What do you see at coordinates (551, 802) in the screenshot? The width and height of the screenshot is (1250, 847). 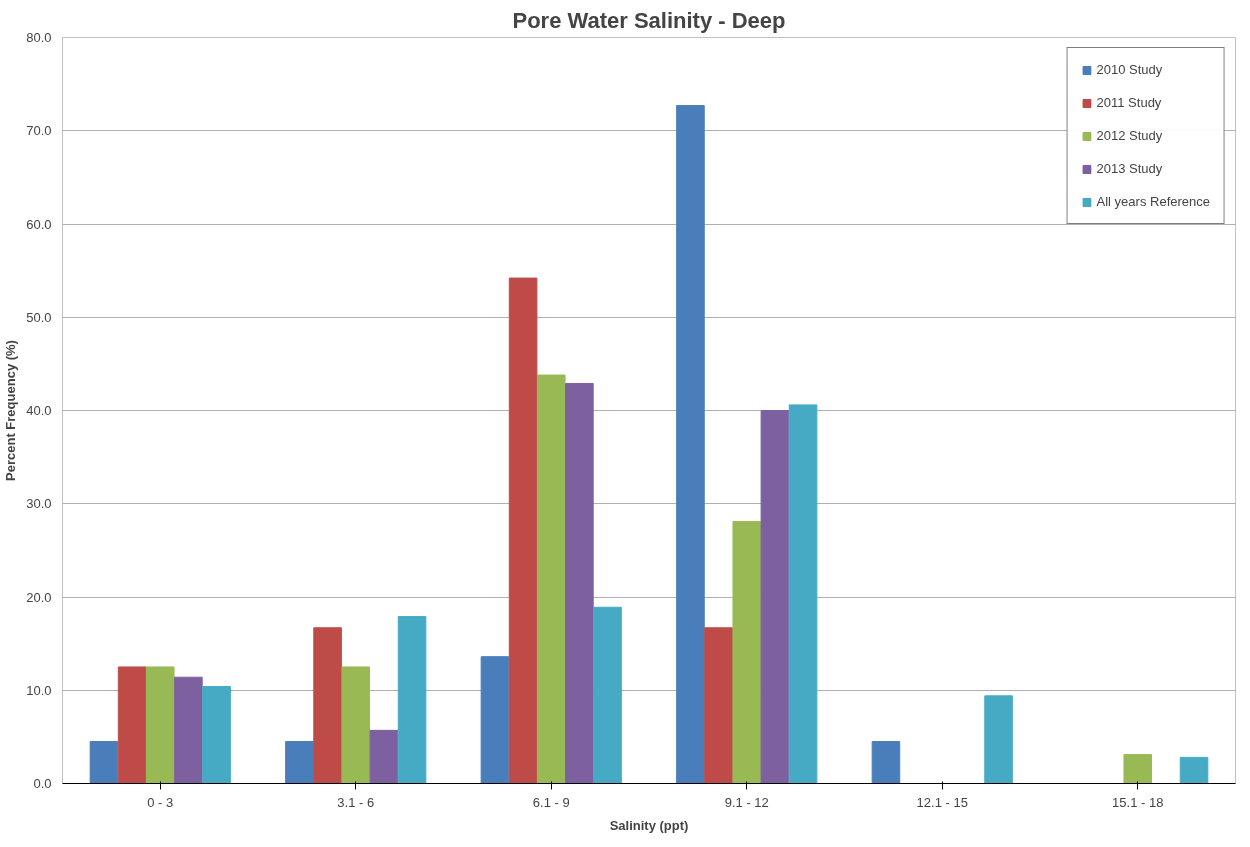 I see `x-tick-label: 6.1 - 9` at bounding box center [551, 802].